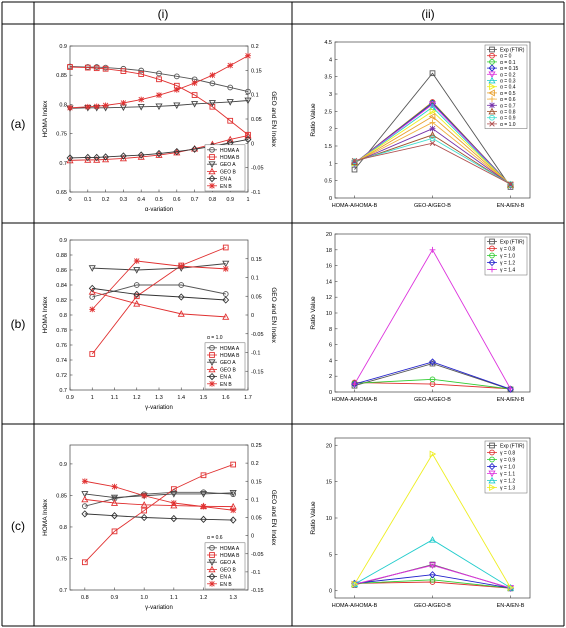 Image resolution: width=566 pixels, height=628 pixels. I want to click on legend-item-0-9: γ = 0.9, so click(501, 460).